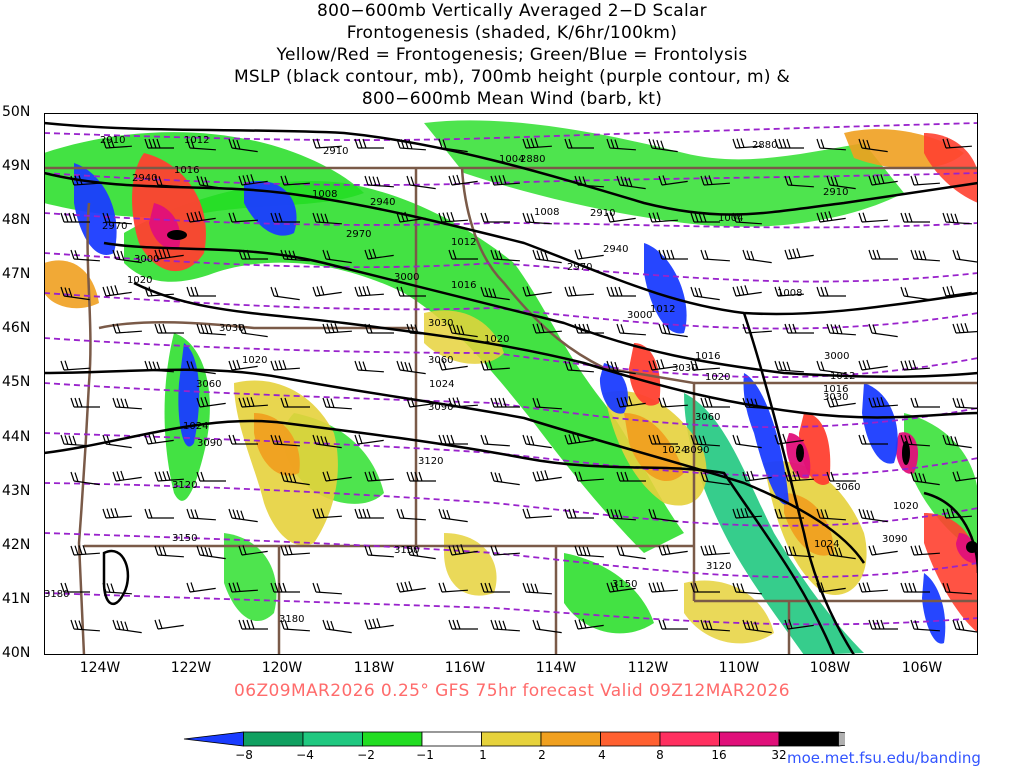 This screenshot has height=768, width=1024. I want to click on mslp-label-1016-b: 1016, so click(463, 285).